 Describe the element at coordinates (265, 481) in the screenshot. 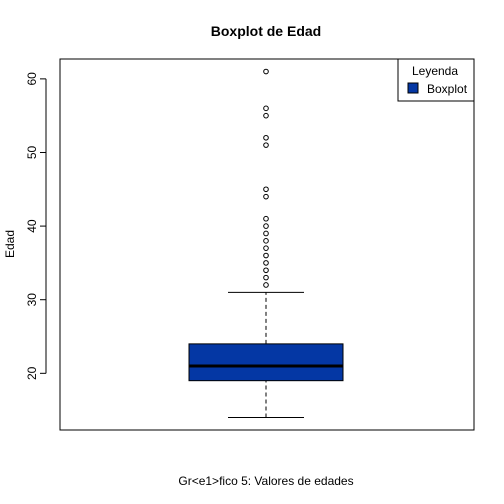

I see `x-axis-label: Gr<e1>fico 5: Valores de edades` at that location.